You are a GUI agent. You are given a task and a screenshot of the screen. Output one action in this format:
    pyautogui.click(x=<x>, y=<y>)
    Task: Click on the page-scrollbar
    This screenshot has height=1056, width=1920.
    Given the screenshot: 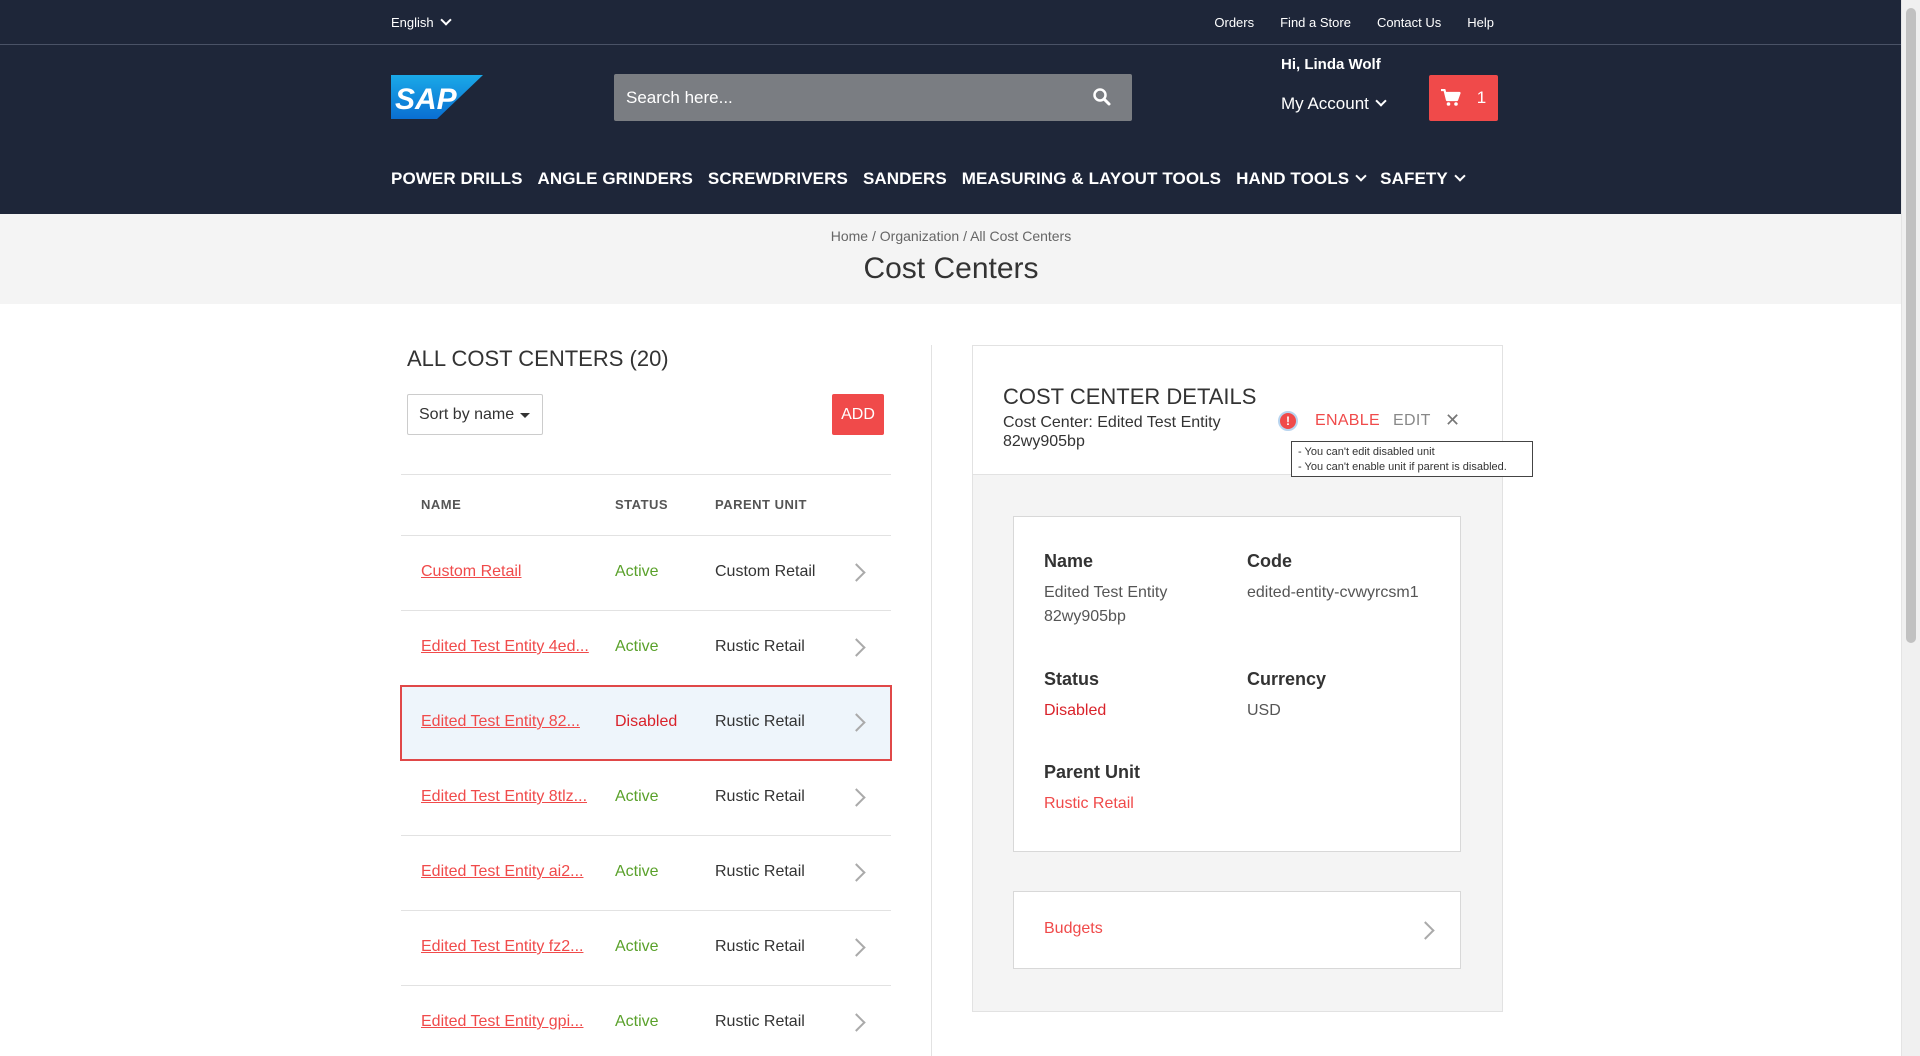 What is the action you would take?
    pyautogui.click(x=1910, y=528)
    